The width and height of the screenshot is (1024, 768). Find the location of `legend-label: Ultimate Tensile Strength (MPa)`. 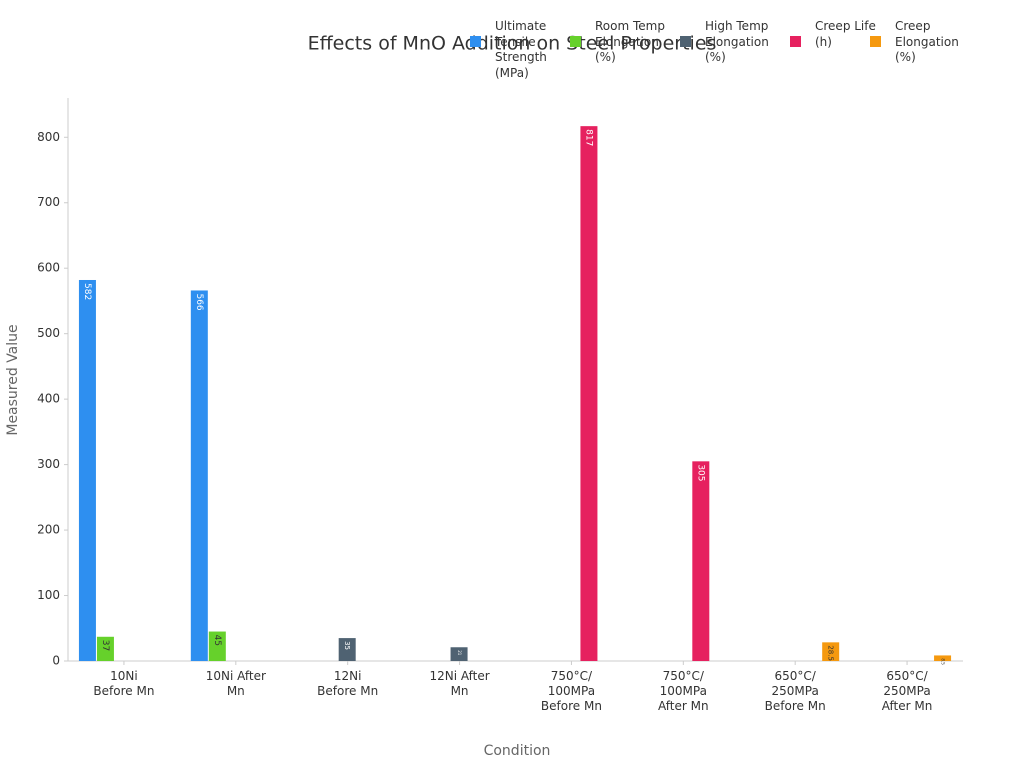

legend-label: Ultimate Tensile Strength (MPa) is located at coordinates (521, 49).